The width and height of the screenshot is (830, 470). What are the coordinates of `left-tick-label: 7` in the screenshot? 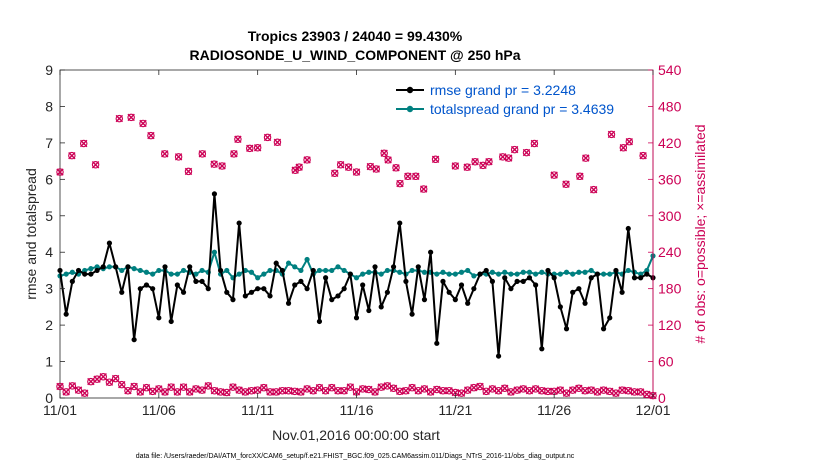 It's located at (49, 143).